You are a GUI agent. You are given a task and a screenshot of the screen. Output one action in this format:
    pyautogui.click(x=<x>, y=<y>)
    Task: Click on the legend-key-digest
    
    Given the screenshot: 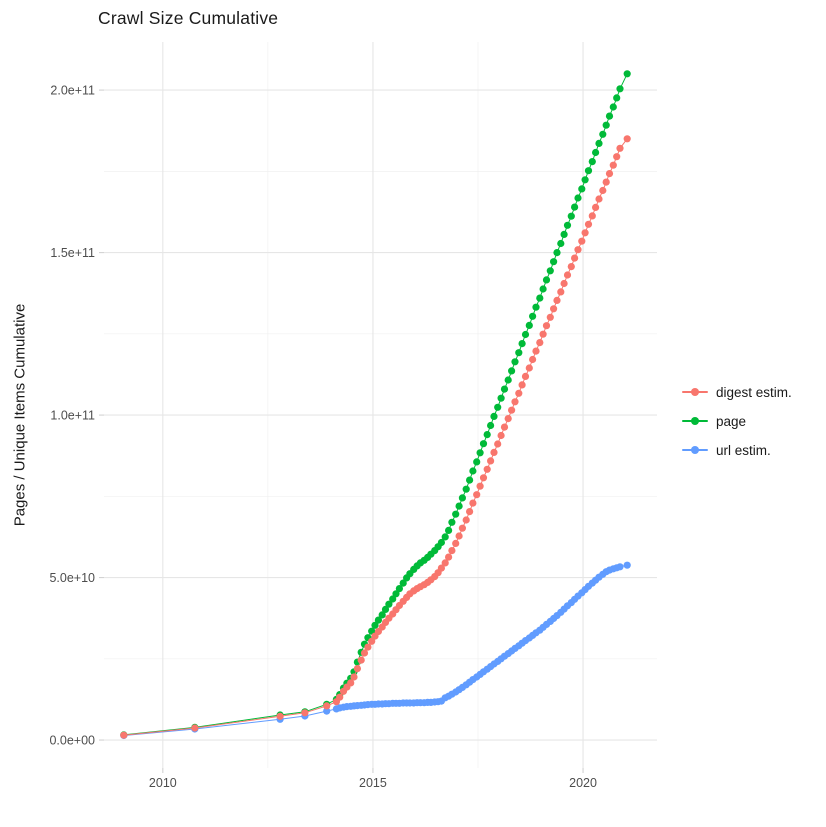 What is the action you would take?
    pyautogui.click(x=695, y=392)
    